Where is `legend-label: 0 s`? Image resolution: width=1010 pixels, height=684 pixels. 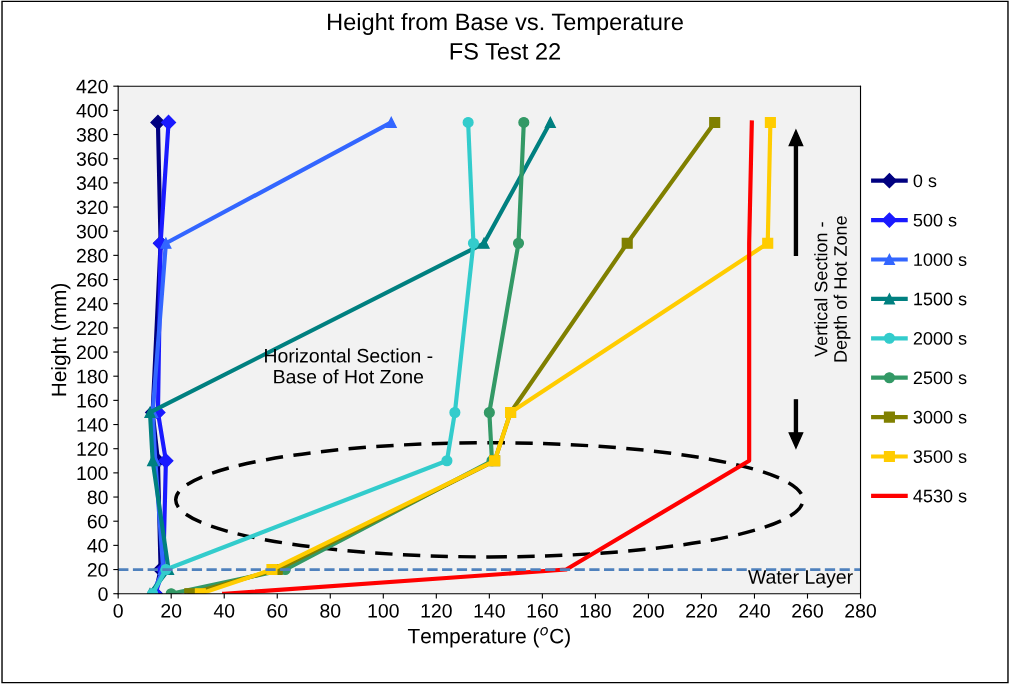 legend-label: 0 s is located at coordinates (925, 181).